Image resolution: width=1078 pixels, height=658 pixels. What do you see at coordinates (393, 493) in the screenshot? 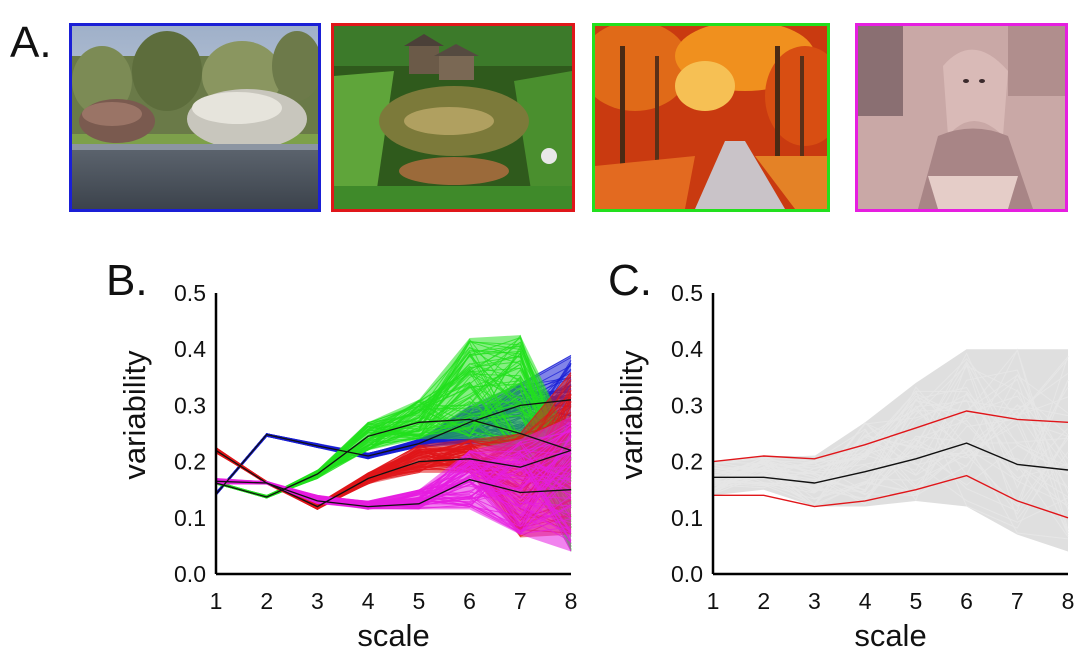
I see `series-3-mean-line` at bounding box center [393, 493].